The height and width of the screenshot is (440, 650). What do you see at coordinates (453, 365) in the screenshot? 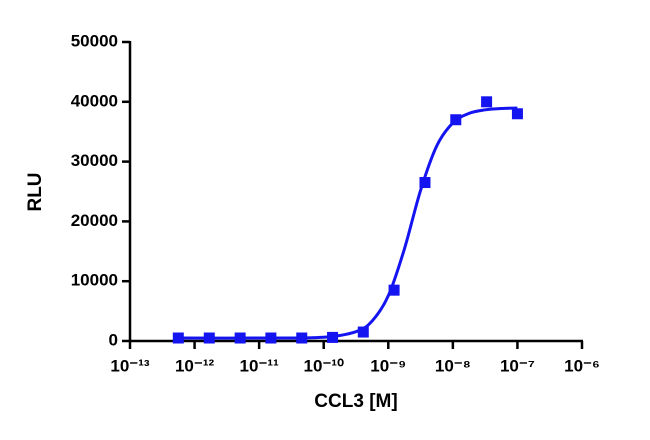
I see `x-tick-label: 10⁻⁸` at bounding box center [453, 365].